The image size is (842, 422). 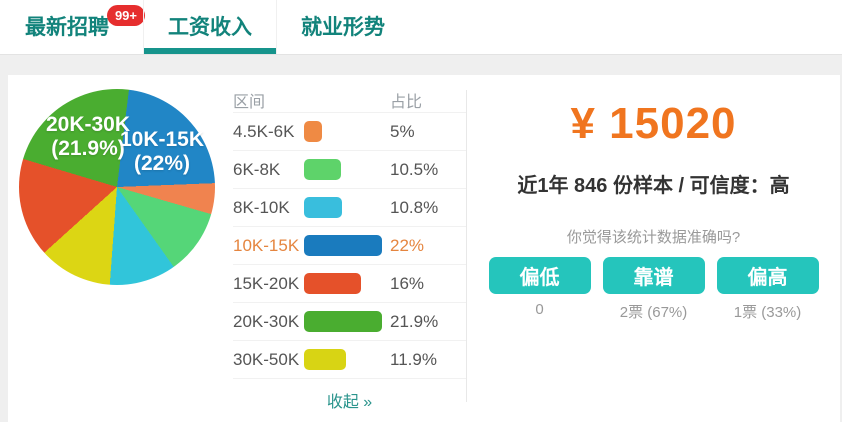 What do you see at coordinates (653, 237) in the screenshot?
I see `accuracy-question: 你觉得该统计数据准确吗?` at bounding box center [653, 237].